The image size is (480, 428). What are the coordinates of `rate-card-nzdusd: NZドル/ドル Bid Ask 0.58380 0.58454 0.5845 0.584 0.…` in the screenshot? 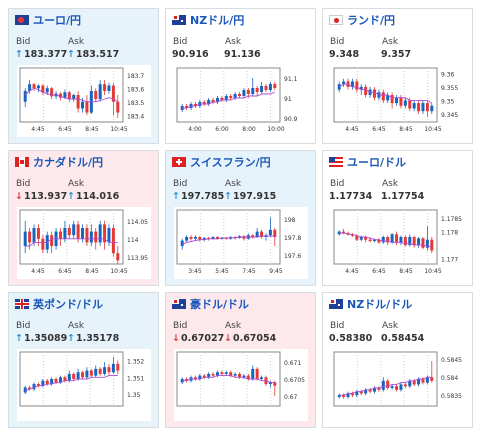 It's located at (397, 360).